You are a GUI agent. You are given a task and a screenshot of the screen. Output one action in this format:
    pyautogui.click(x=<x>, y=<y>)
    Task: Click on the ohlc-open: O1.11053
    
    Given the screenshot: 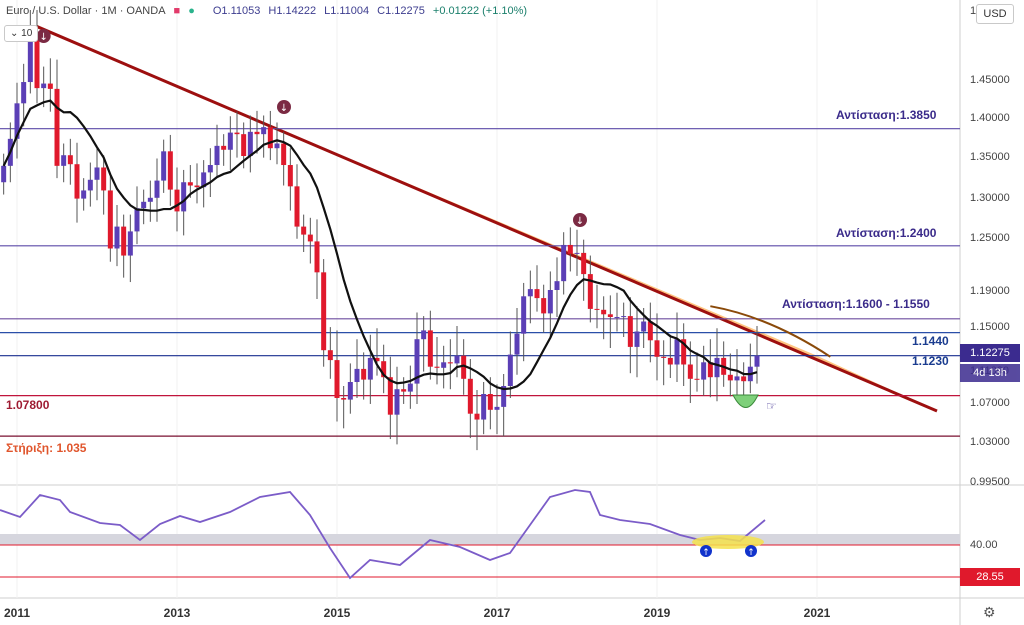 What is the action you would take?
    pyautogui.click(x=236, y=11)
    